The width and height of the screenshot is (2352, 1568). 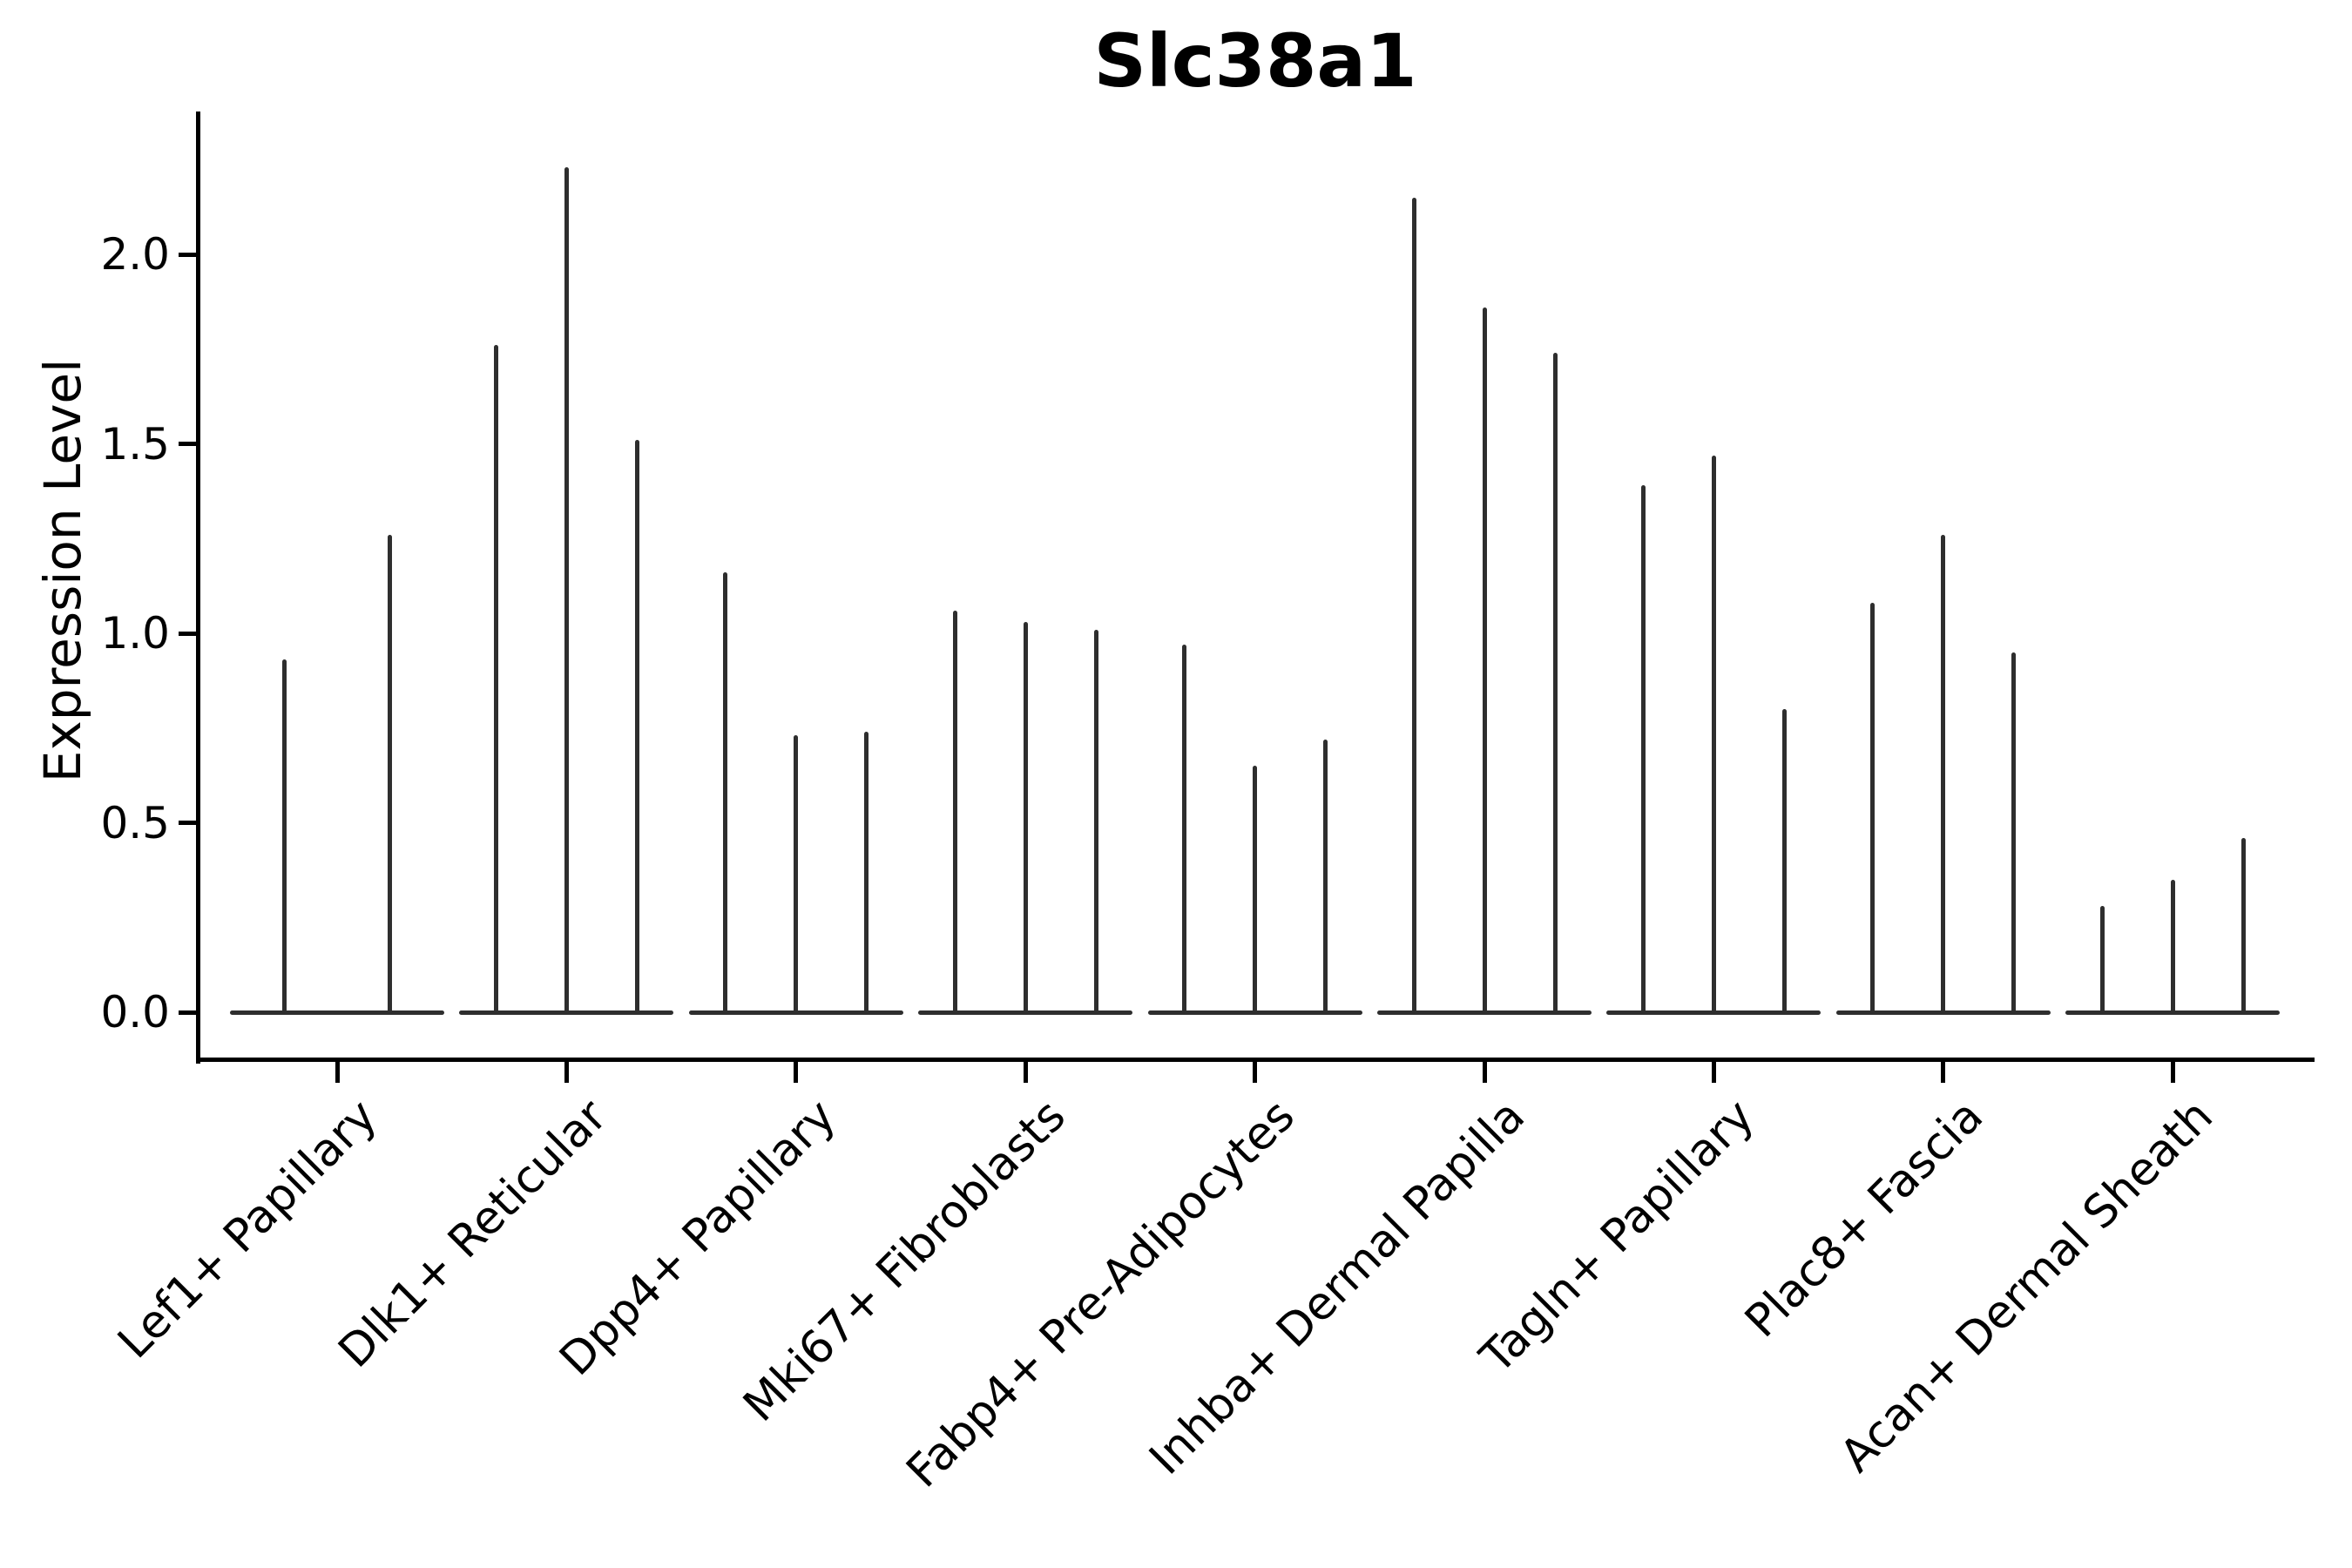 What do you see at coordinates (1255, 61) in the screenshot?
I see `chart-title: Slc38a1` at bounding box center [1255, 61].